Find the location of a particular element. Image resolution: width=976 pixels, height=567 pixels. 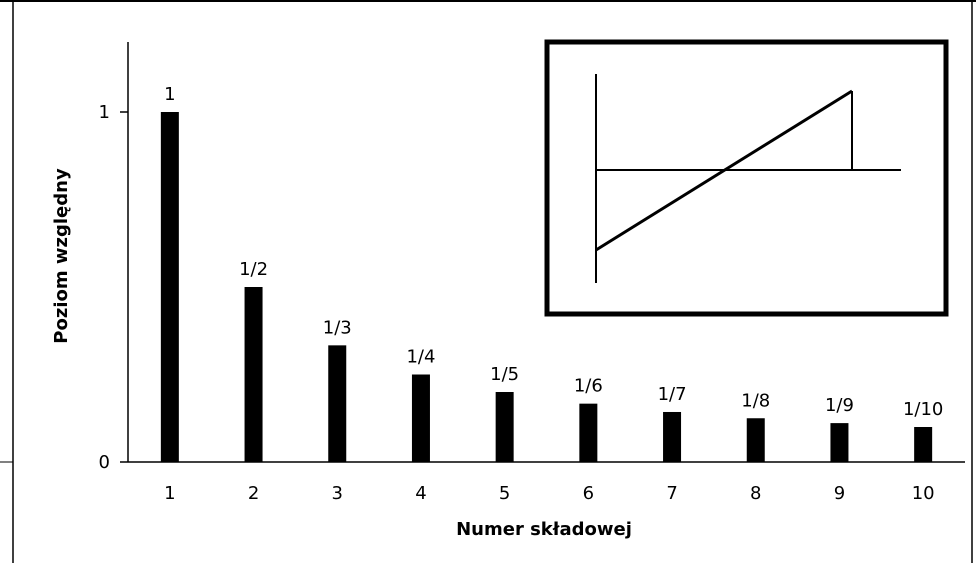

data-label-5: 1/5 is located at coordinates (504, 374).